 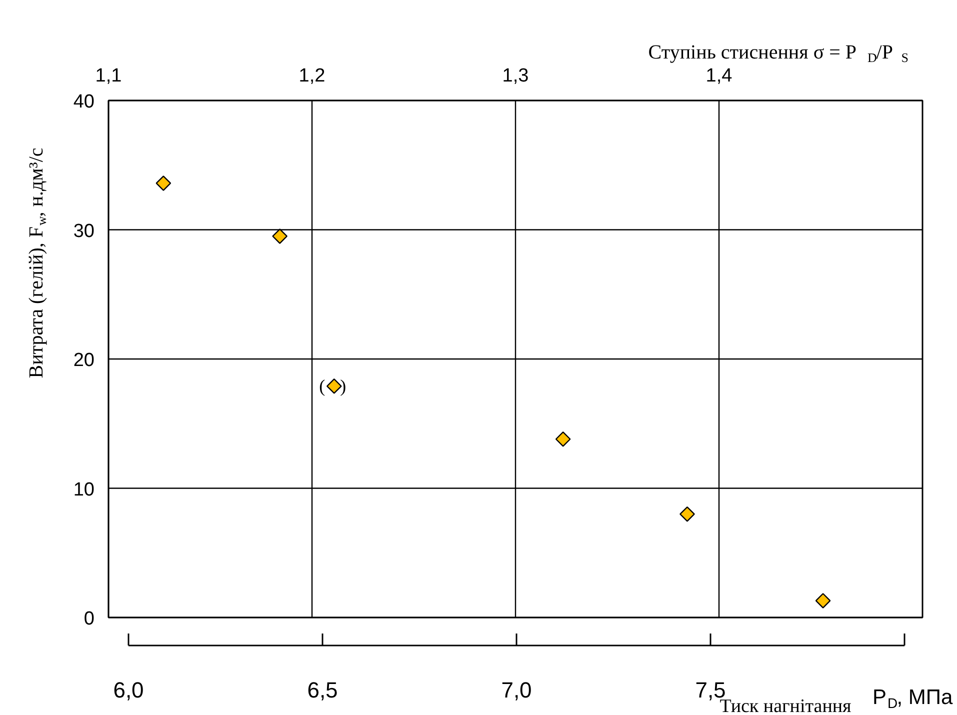 I want to click on annotation: ( ), so click(x=332, y=386).